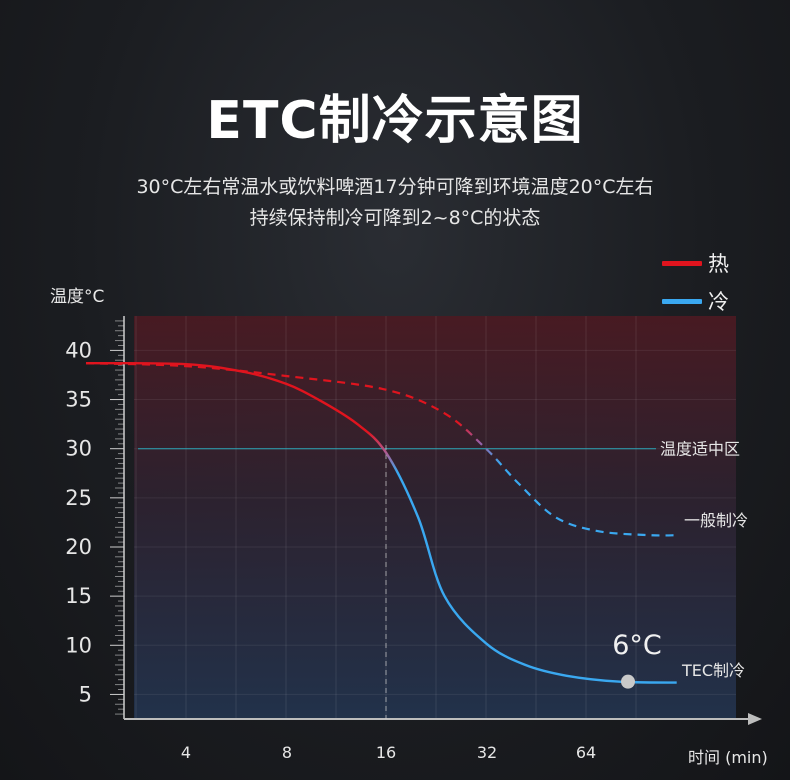 This screenshot has width=790, height=780. I want to click on x-tick-label-4: 64, so click(586, 752).